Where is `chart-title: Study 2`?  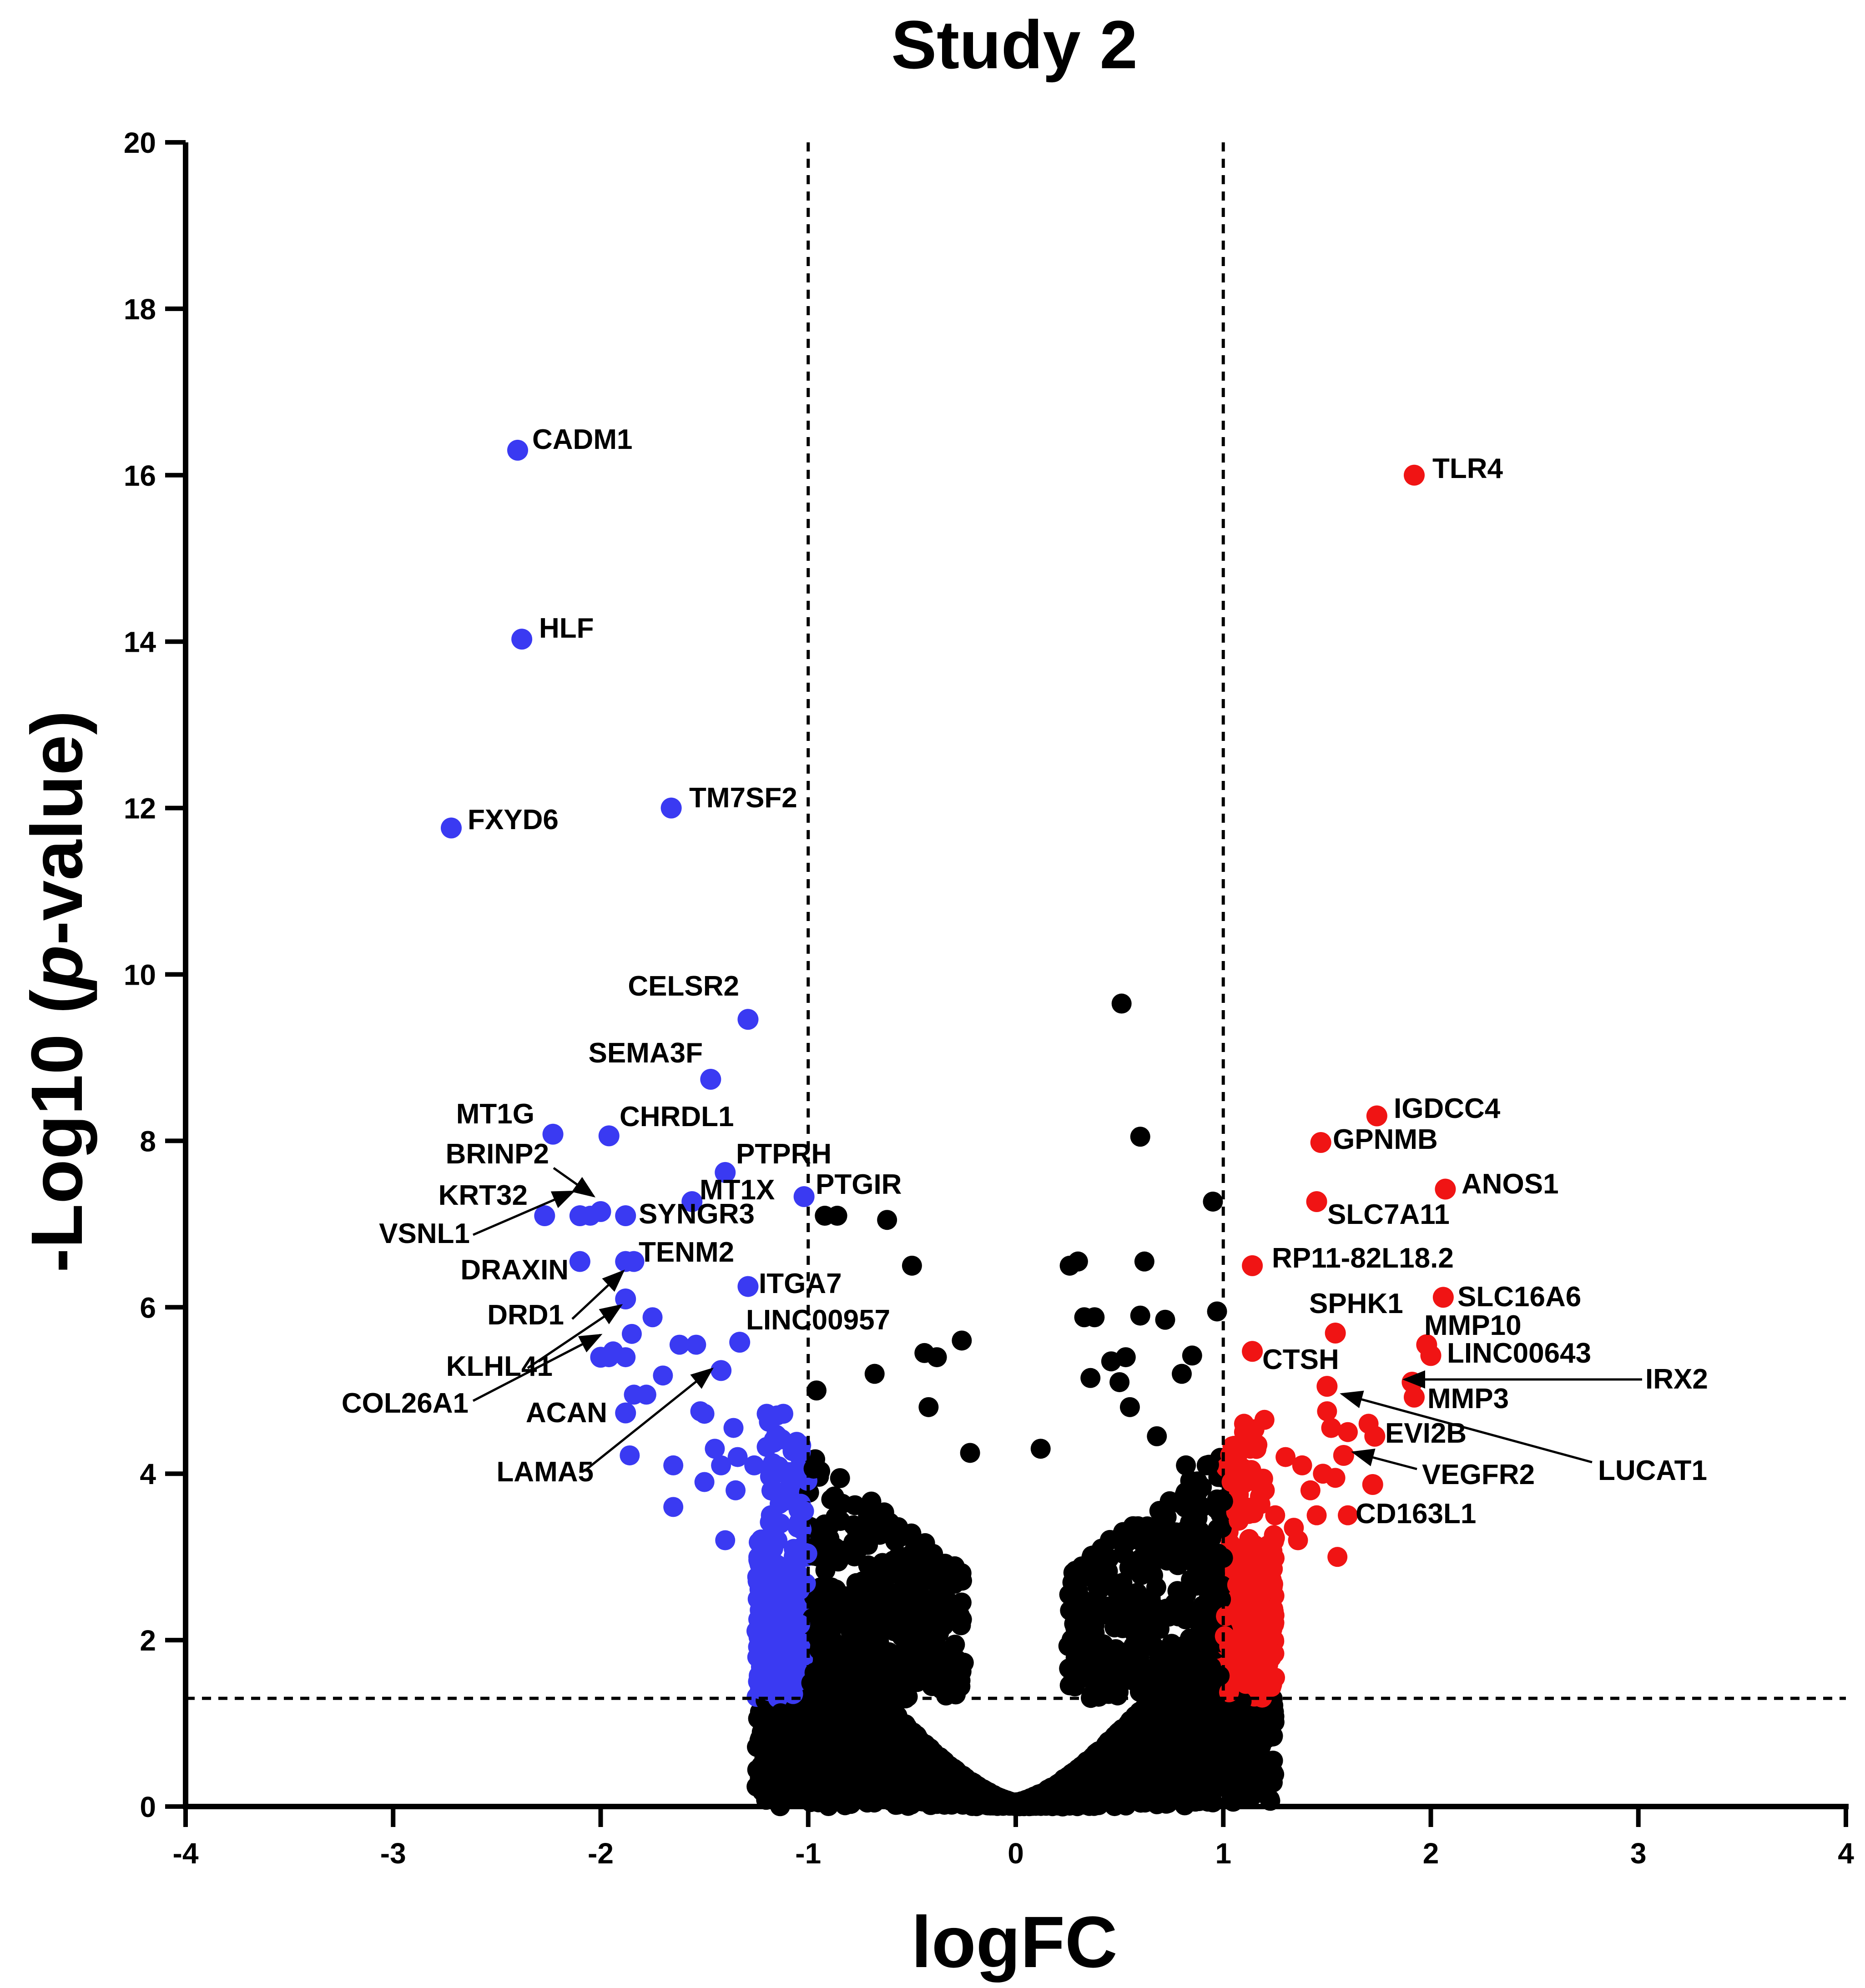 chart-title: Study 2 is located at coordinates (1015, 44).